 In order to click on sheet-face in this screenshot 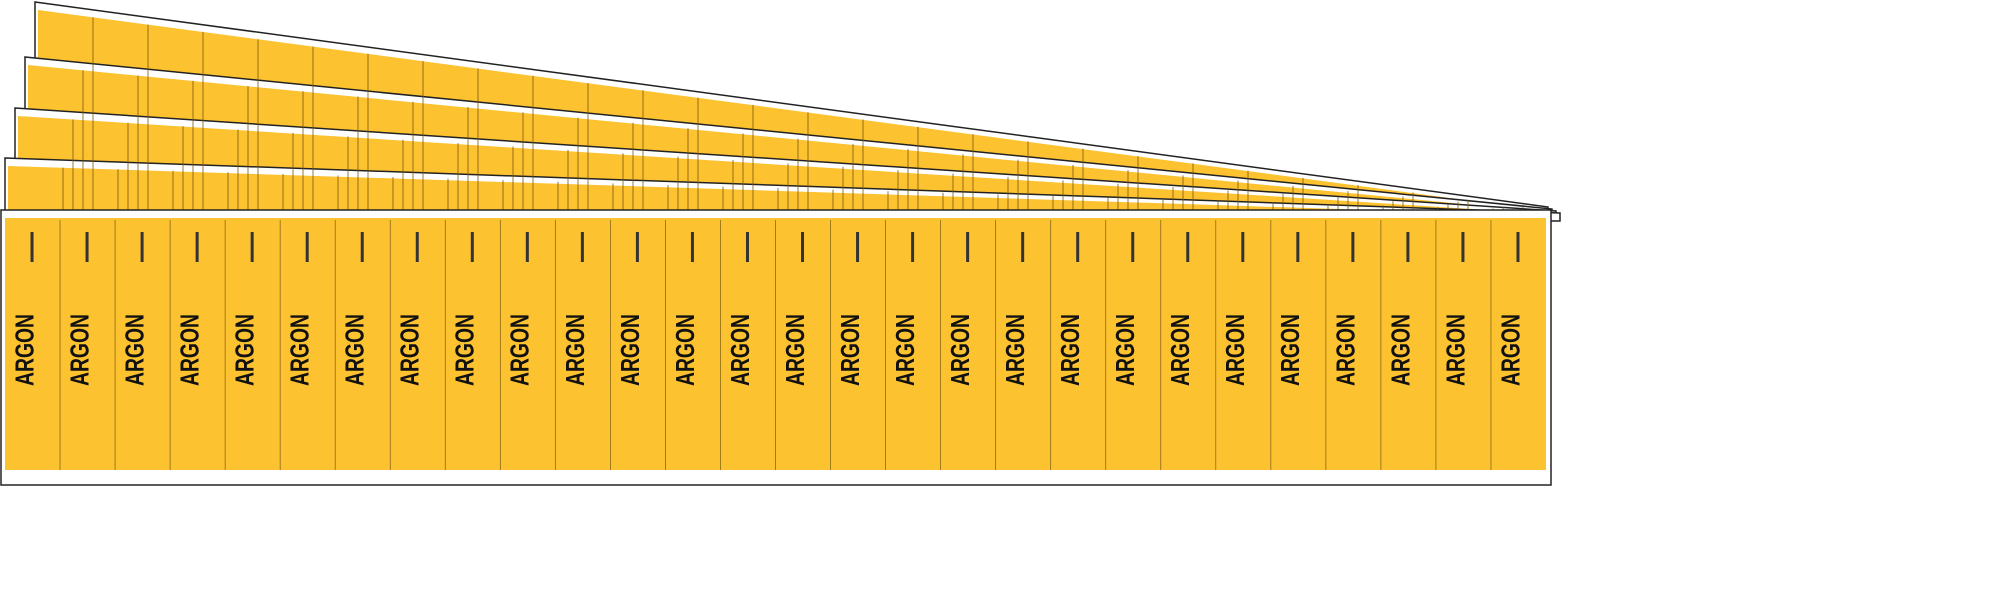, I will do `click(781, 191)`.